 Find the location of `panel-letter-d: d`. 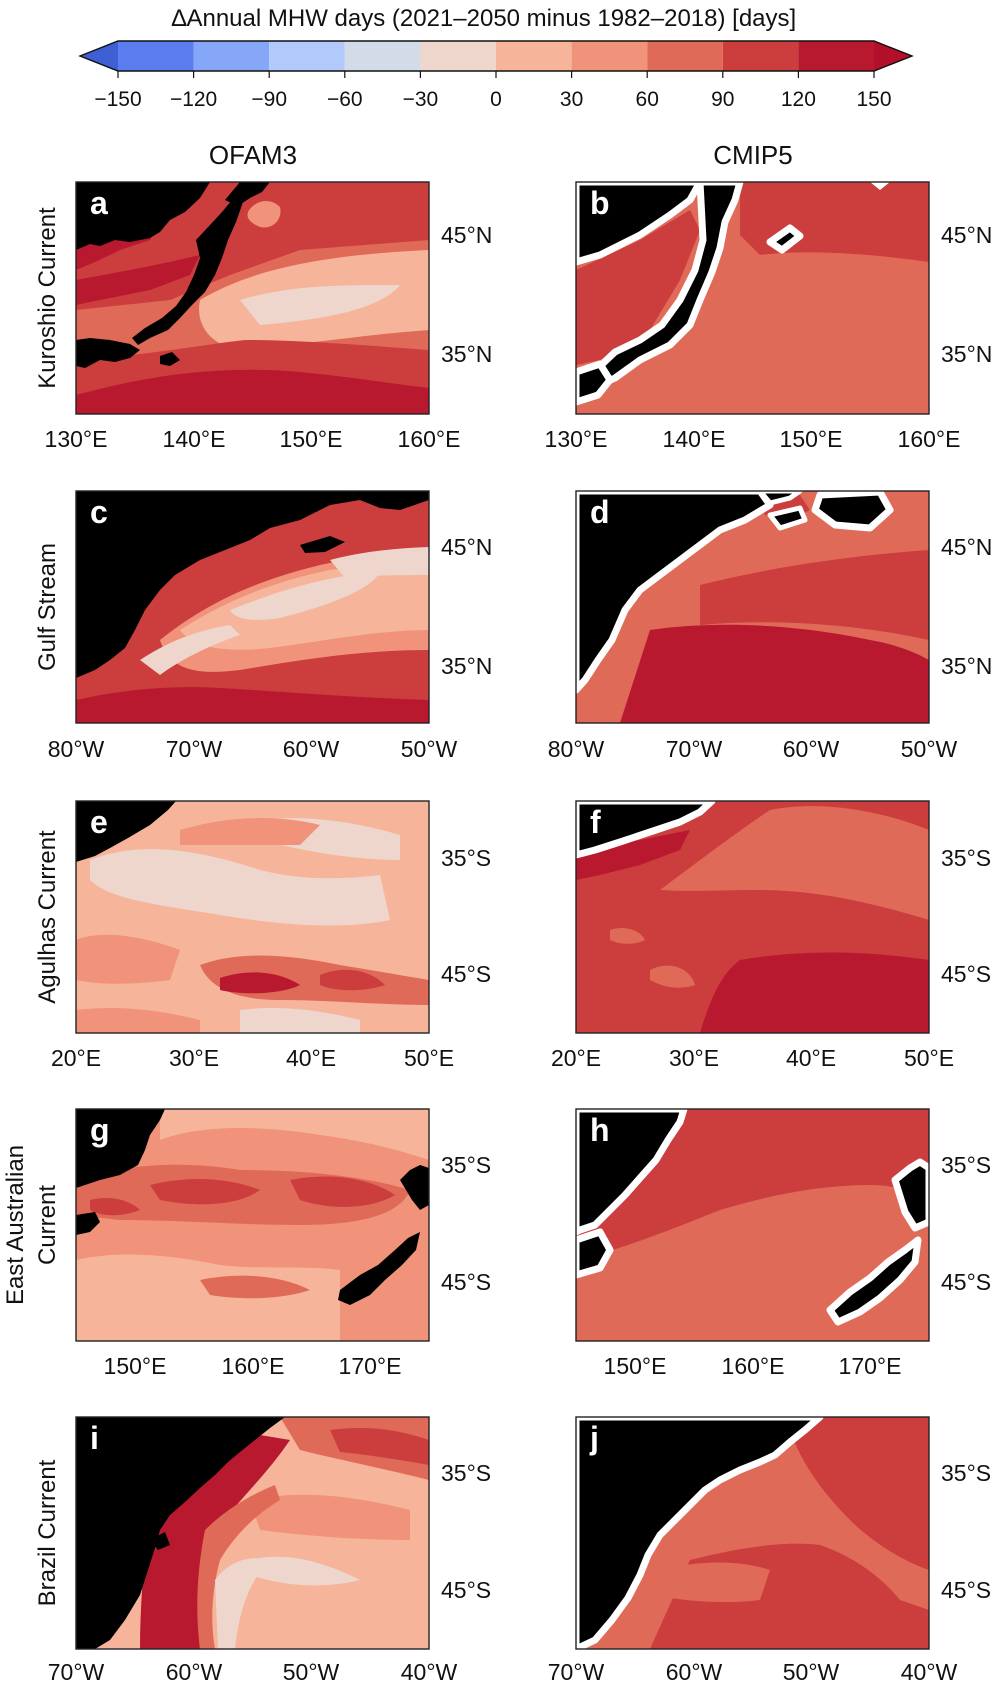

panel-letter-d: d is located at coordinates (600, 512).